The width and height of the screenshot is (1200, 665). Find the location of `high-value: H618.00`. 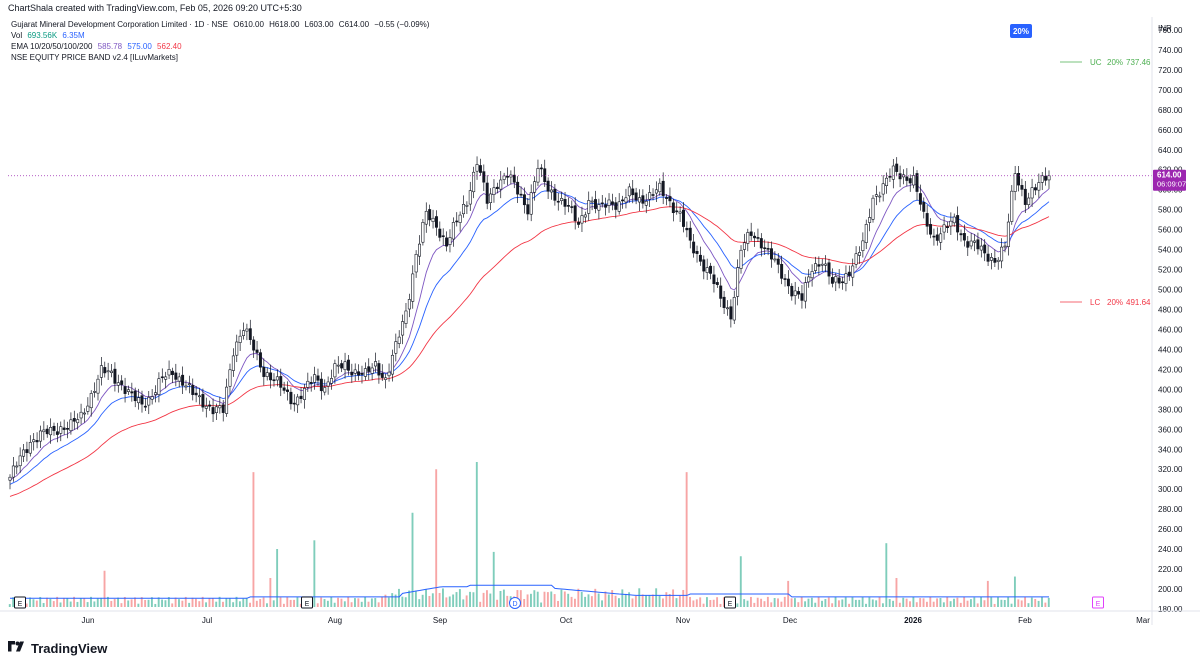

high-value: H618.00 is located at coordinates (284, 24).